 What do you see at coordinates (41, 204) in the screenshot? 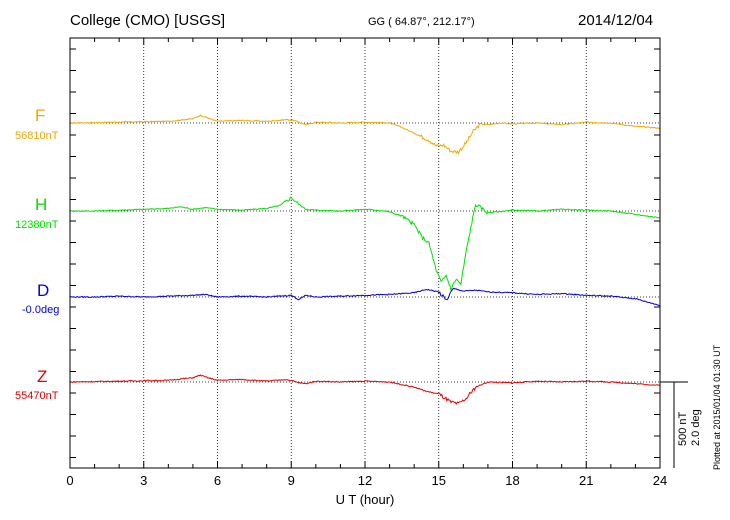
I see `channel-h-label: H` at bounding box center [41, 204].